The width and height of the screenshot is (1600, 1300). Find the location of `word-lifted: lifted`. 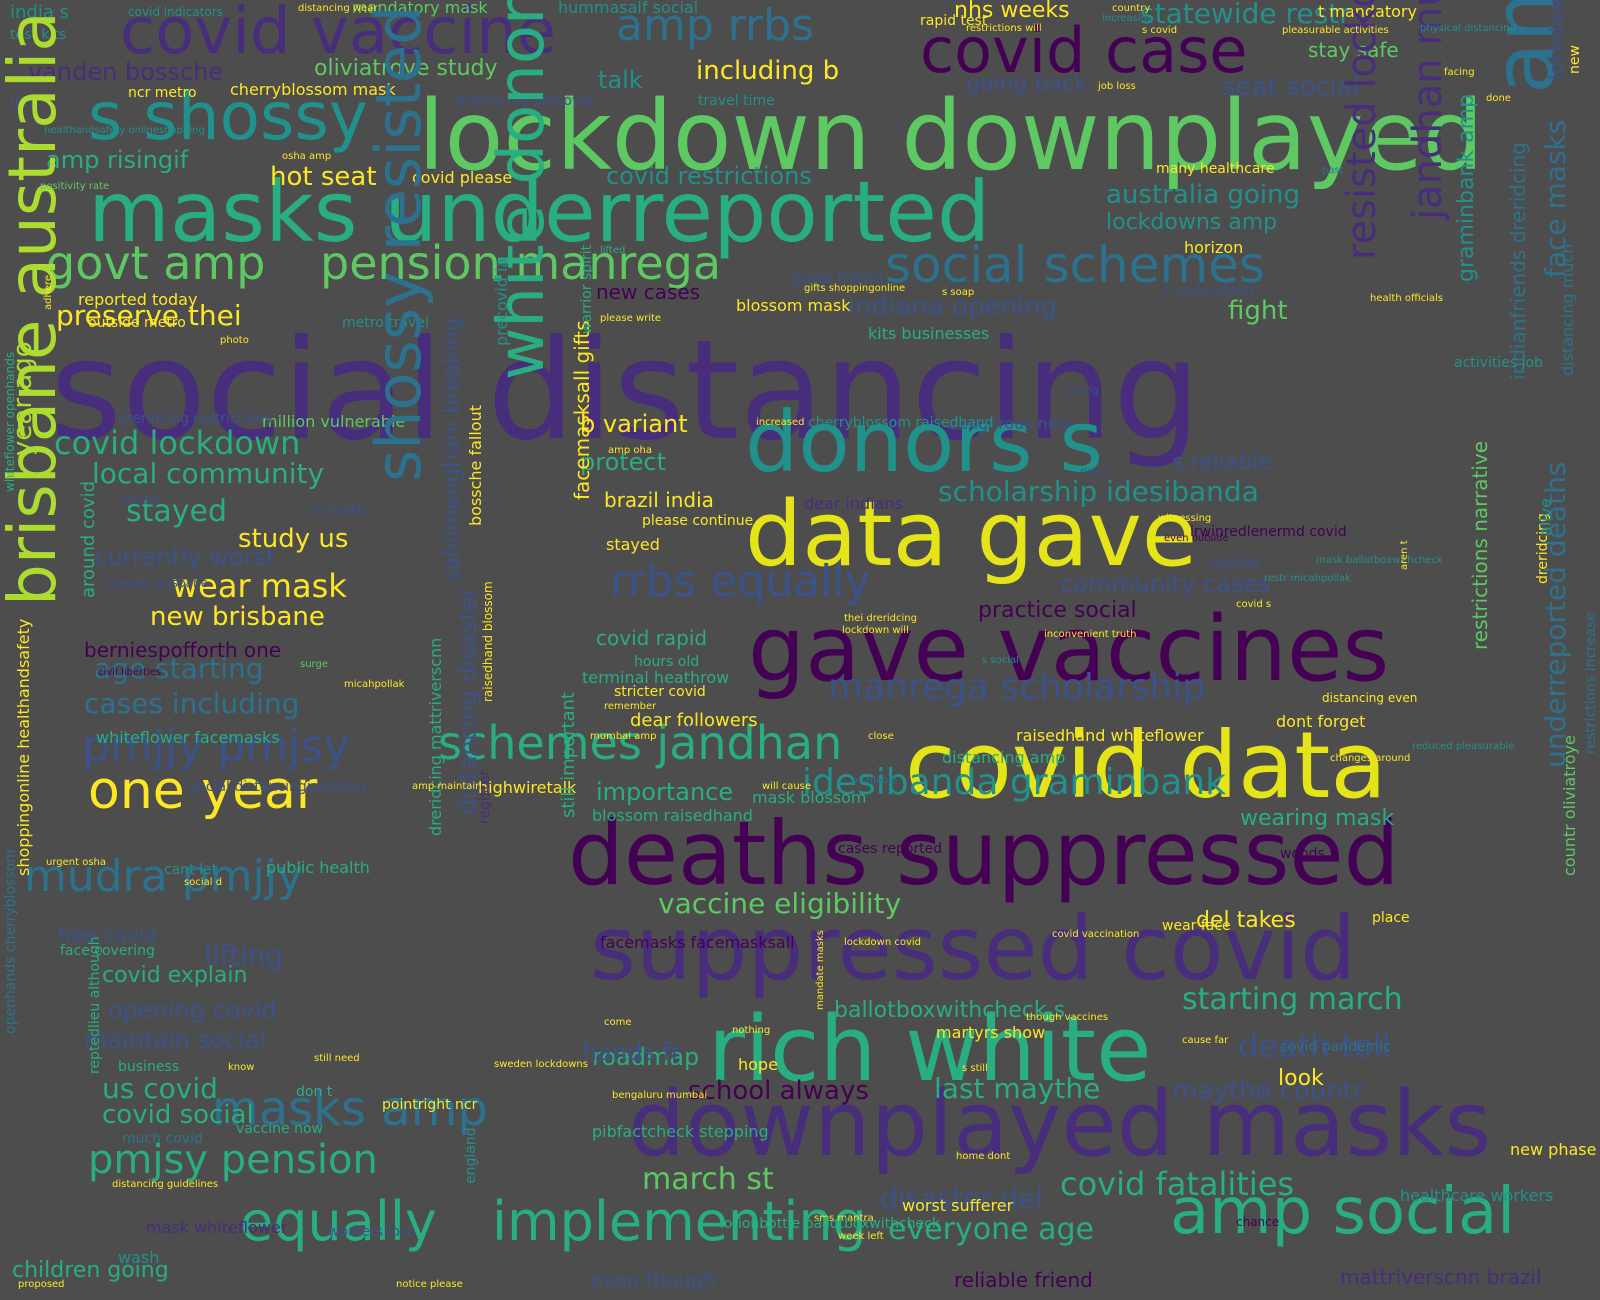

word-lifted: lifted is located at coordinates (613, 250).